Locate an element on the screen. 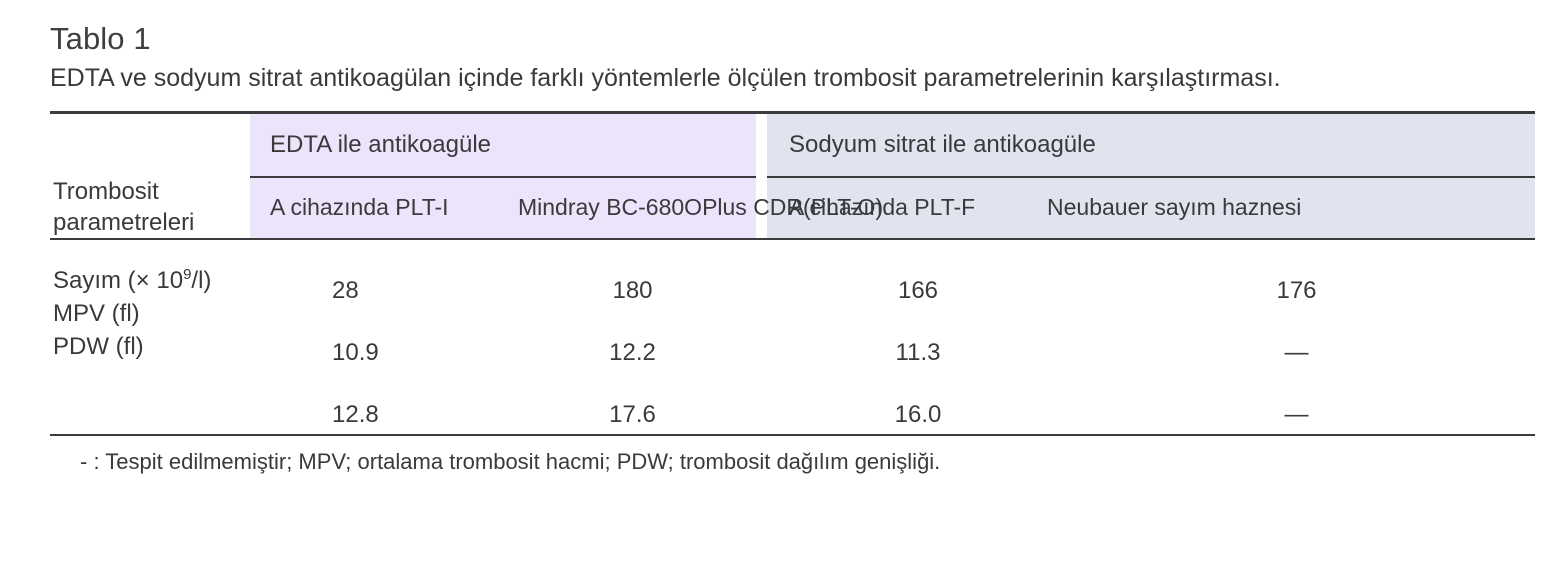 This screenshot has width=1563, height=572. cell-sayim-plt-i: 28 is located at coordinates (345, 290).